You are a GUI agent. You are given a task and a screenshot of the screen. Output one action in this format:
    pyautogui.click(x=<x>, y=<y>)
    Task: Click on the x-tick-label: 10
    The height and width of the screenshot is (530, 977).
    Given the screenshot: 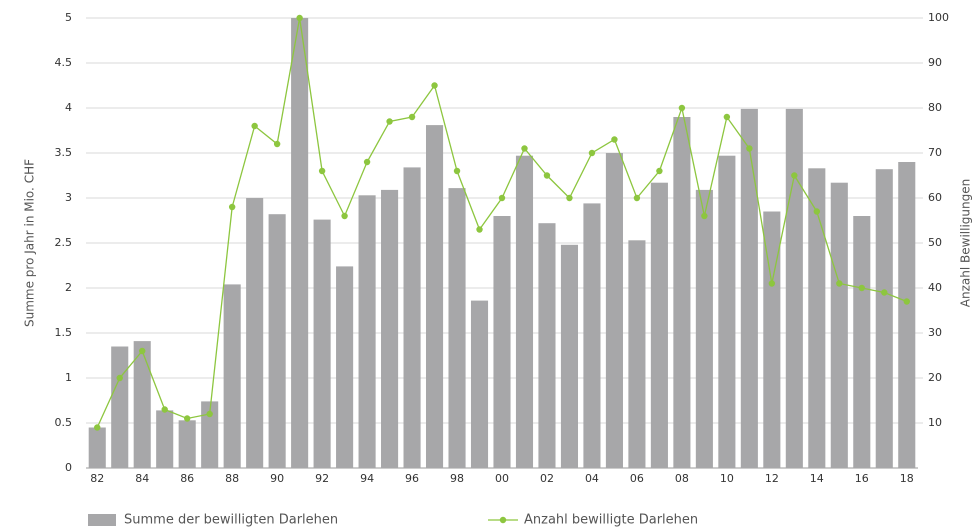 What is the action you would take?
    pyautogui.click(x=727, y=478)
    